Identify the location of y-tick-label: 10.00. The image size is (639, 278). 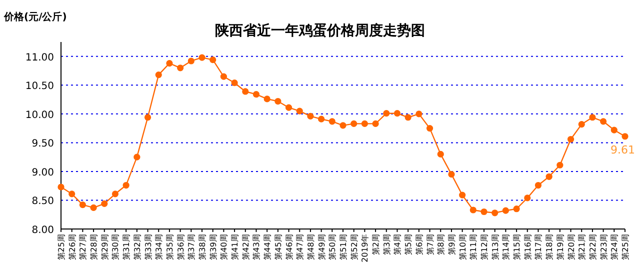
(39, 115).